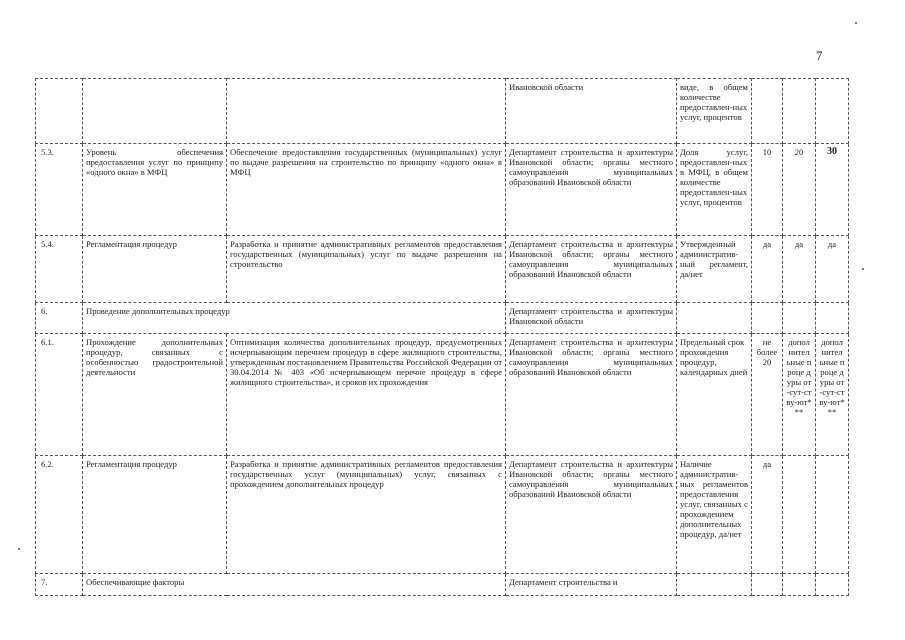  I want to click on cell-num: 7., so click(59, 584).